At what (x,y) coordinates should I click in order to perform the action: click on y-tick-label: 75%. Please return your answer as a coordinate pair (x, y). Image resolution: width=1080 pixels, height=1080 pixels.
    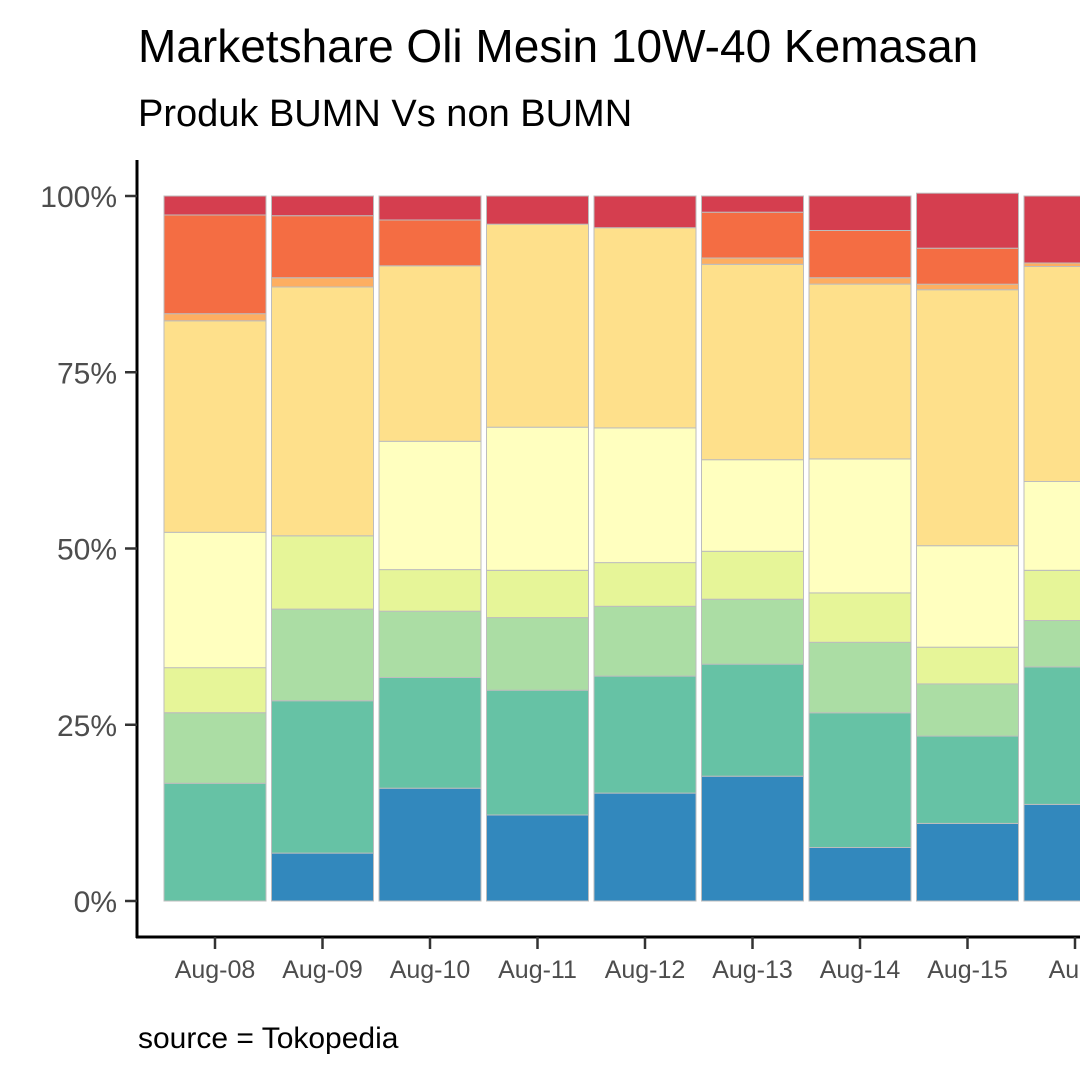
    Looking at the image, I should click on (87, 373).